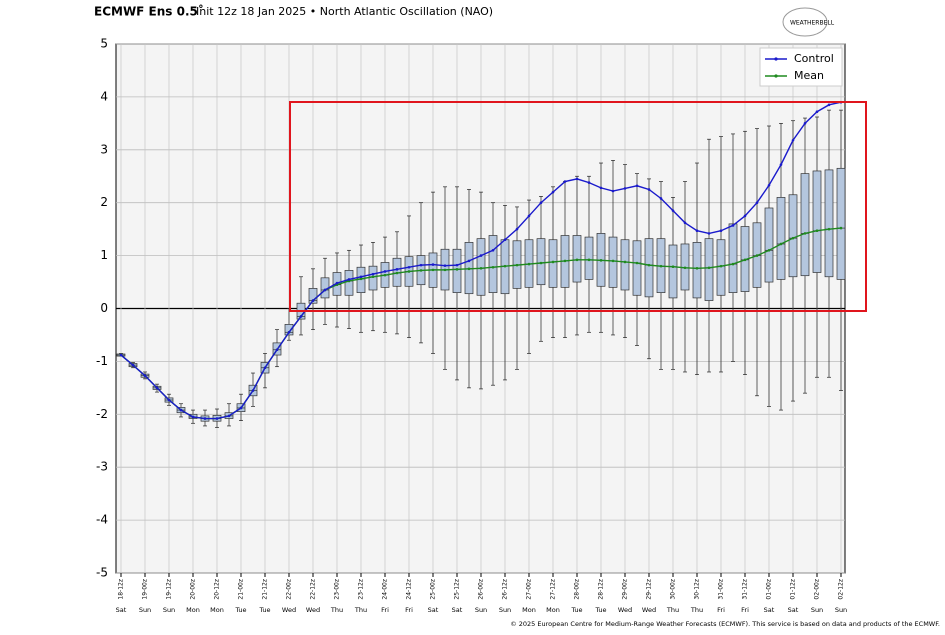 Image resolution: width=945 pixels, height=635 pixels. Describe the element at coordinates (289, 589) in the screenshot. I see `x-tick-label: 22-00z` at that location.